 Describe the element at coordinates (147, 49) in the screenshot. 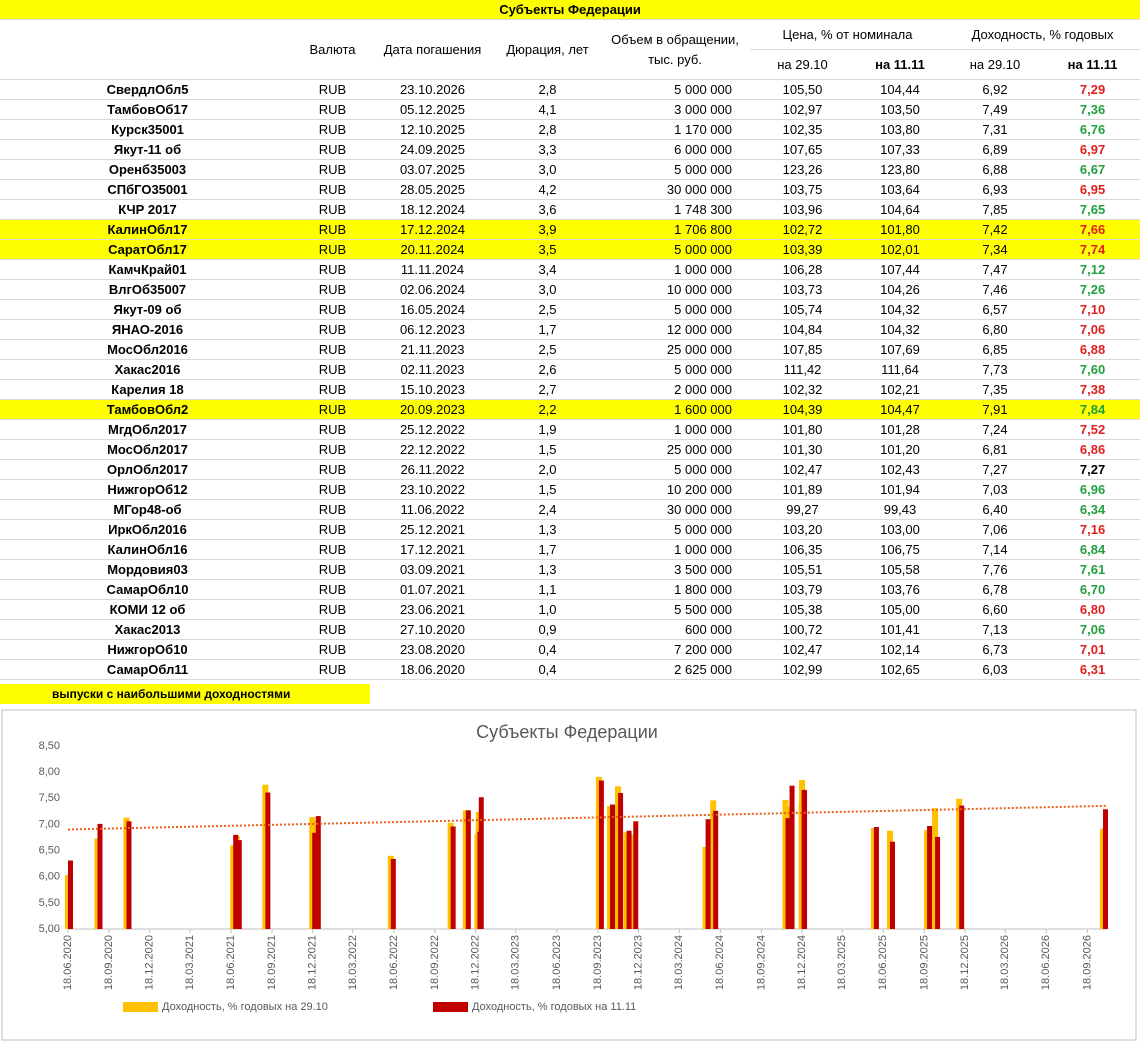

I see `header-empty` at that location.